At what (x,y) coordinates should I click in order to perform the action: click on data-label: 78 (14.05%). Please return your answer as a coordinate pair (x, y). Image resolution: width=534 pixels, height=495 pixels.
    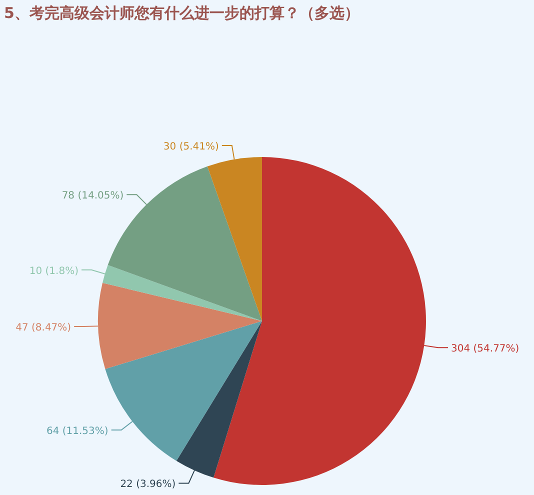
    Looking at the image, I should click on (93, 196).